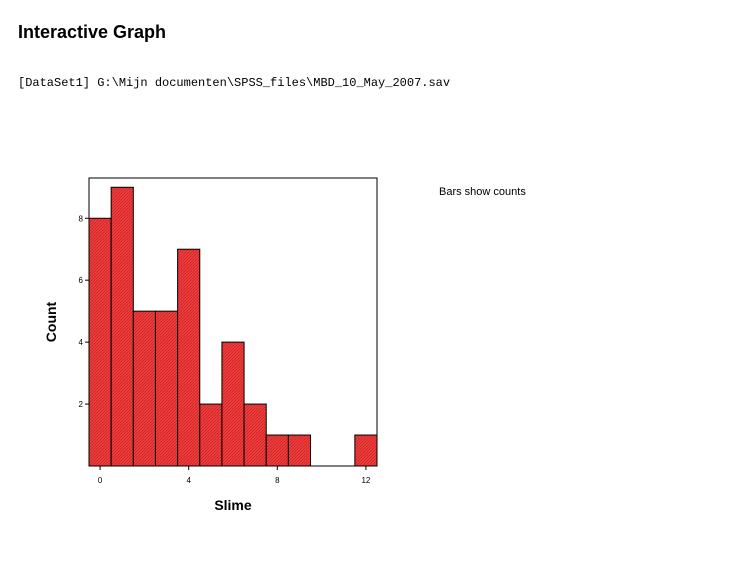 The width and height of the screenshot is (738, 562). Describe the element at coordinates (84, 311) in the screenshot. I see `y-axis-ticks: 2 4 6 8` at that location.